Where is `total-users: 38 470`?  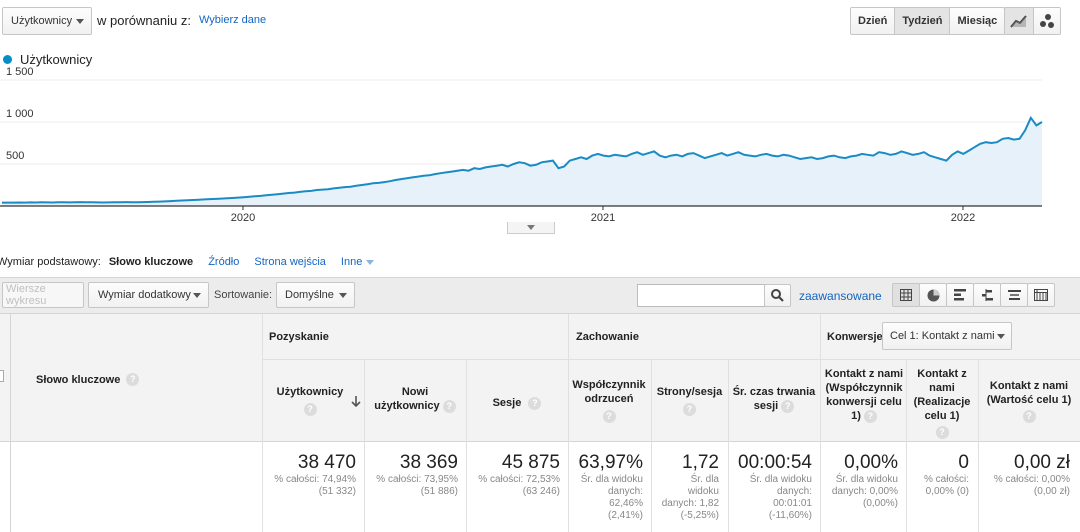 total-users: 38 470 is located at coordinates (326, 462).